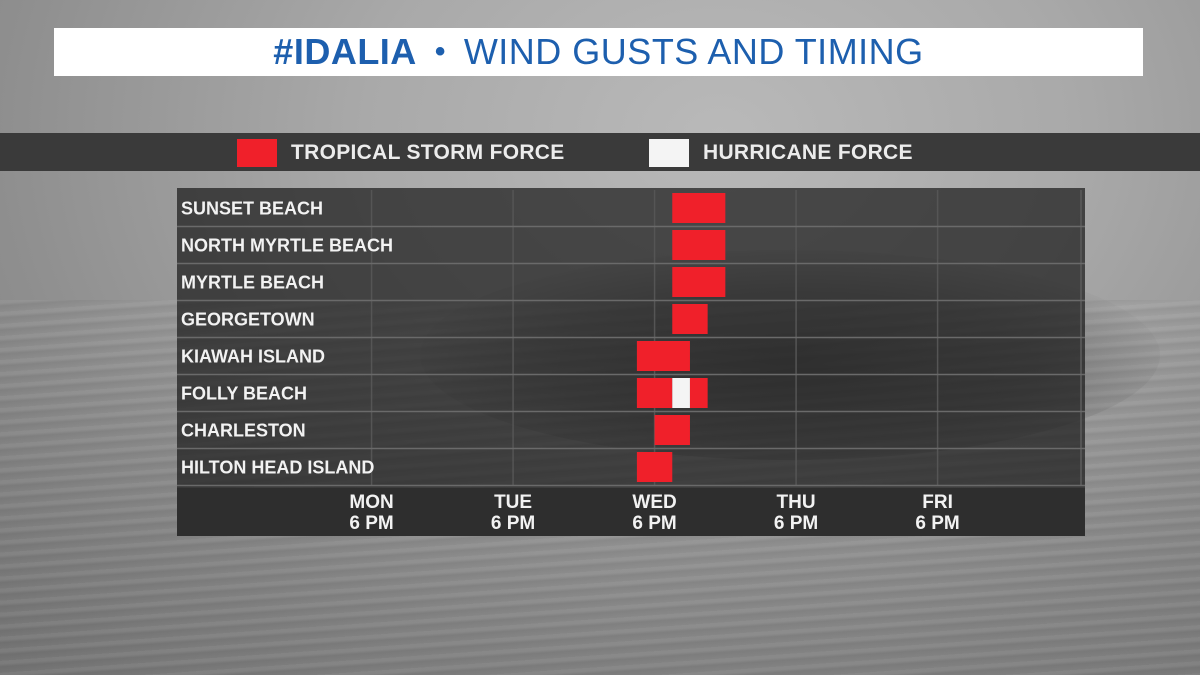  I want to click on row-label-charleston: CHARLESTON, so click(243, 431).